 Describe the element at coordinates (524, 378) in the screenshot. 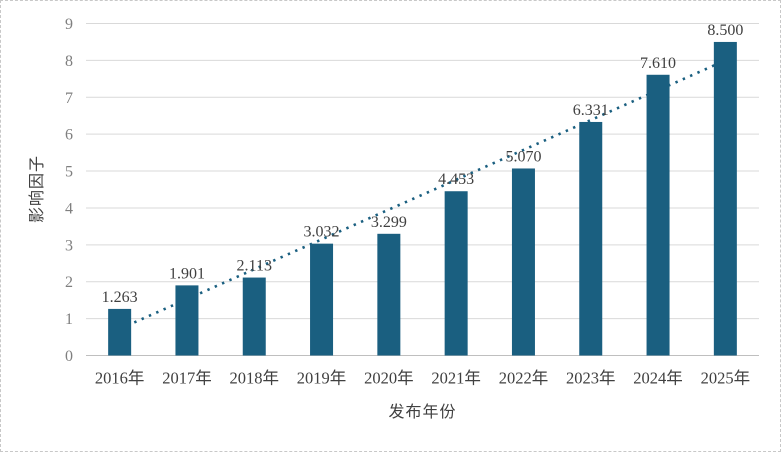

I see `x-tick-label: 2022年` at that location.